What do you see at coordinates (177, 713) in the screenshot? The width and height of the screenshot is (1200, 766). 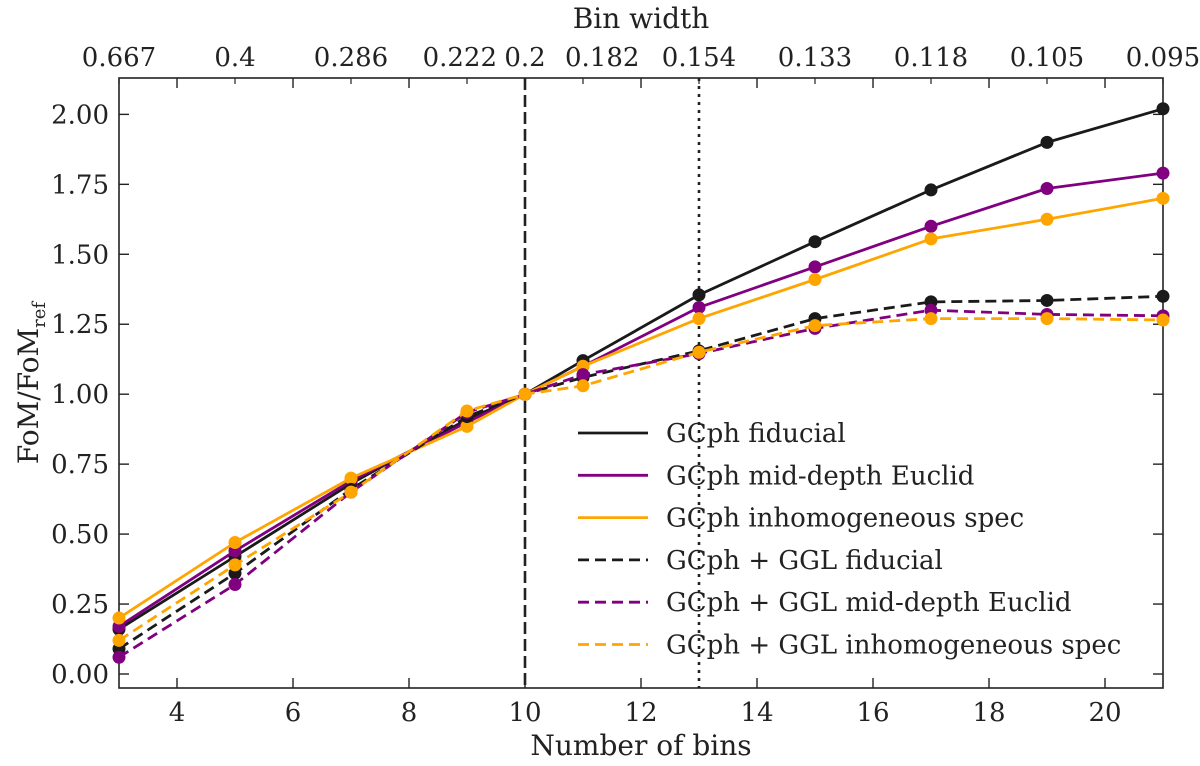 I see `x-tick-label: 4` at bounding box center [177, 713].